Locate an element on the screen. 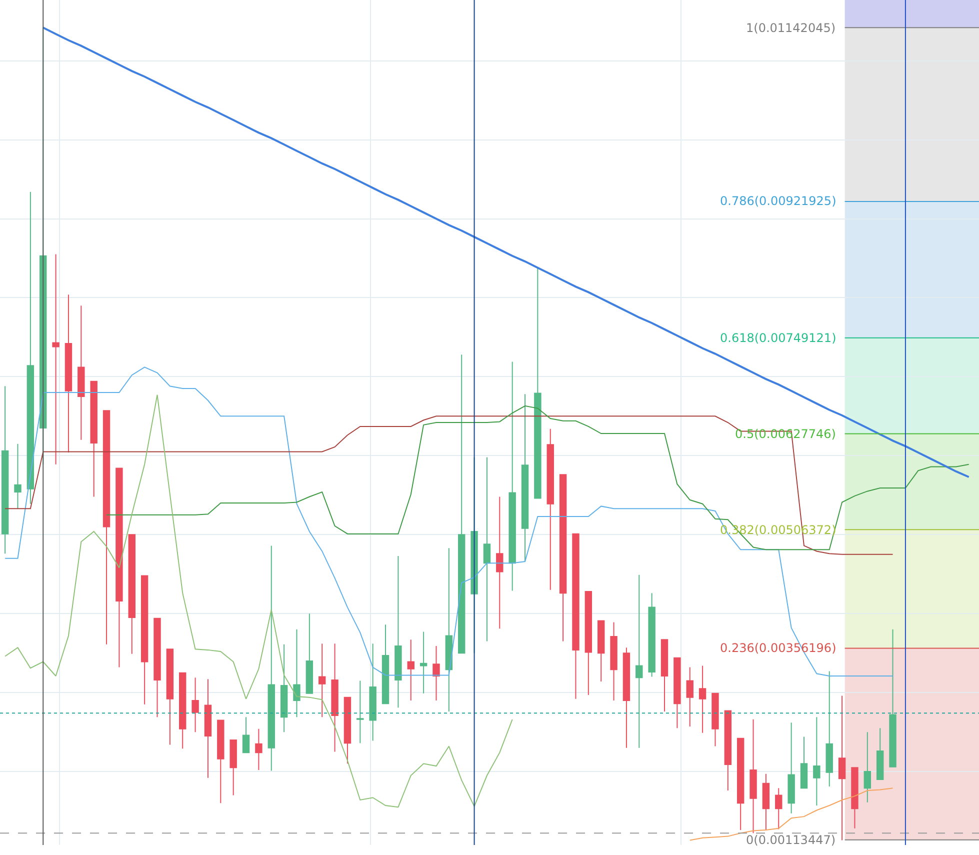 The height and width of the screenshot is (855, 979). ref-line-label: 1(0.01142045) is located at coordinates (791, 28).